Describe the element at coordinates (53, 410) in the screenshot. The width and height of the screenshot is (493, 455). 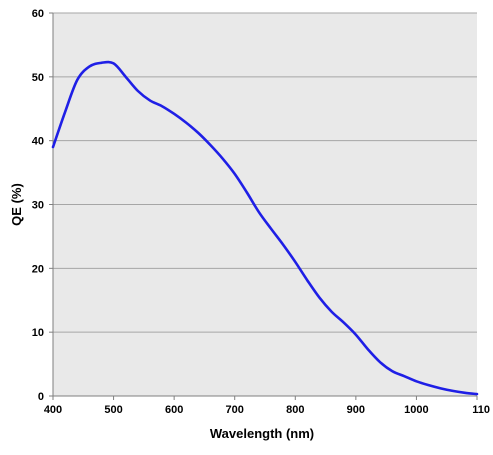
I see `x-tick-label: 400` at that location.